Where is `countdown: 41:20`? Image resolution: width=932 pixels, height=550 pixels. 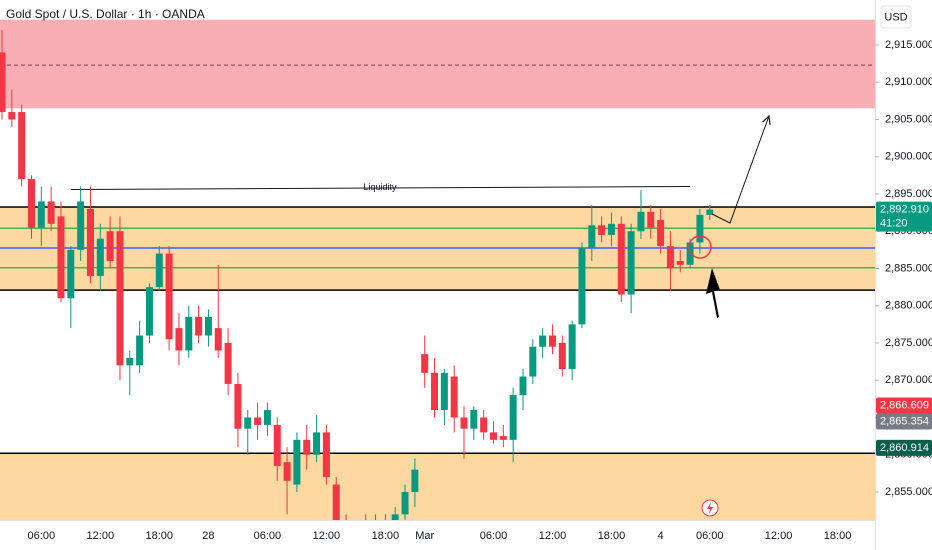
countdown: 41:20 is located at coordinates (894, 223).